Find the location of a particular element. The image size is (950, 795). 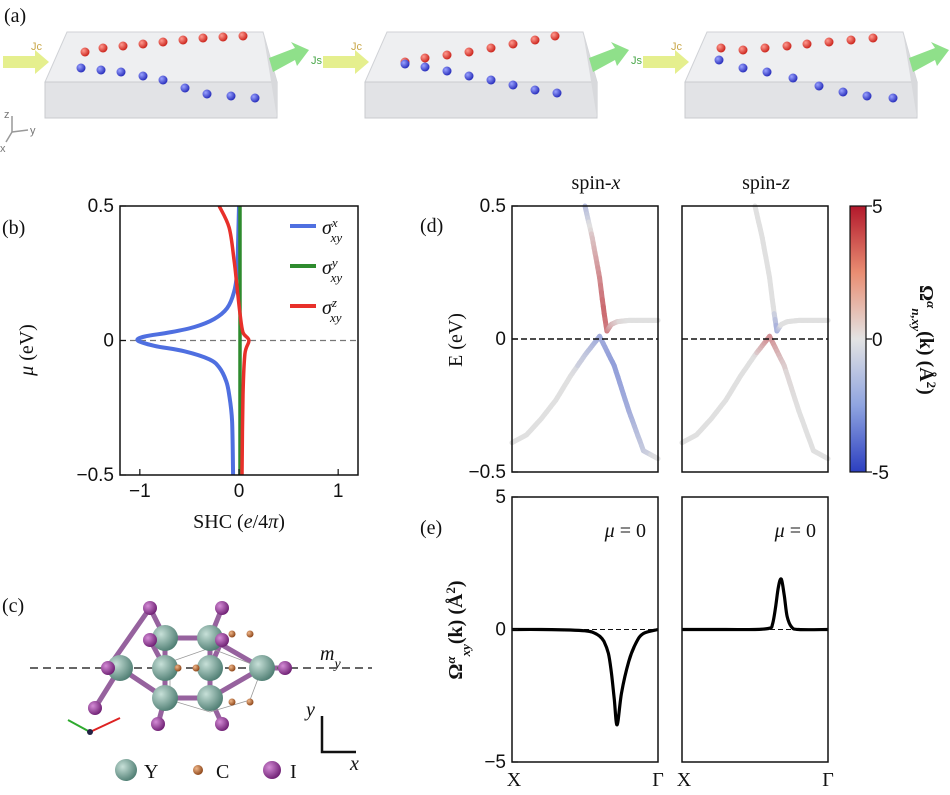

colorbar-label: Ωαn,xy(k) (Å2) is located at coordinates (925, 340).